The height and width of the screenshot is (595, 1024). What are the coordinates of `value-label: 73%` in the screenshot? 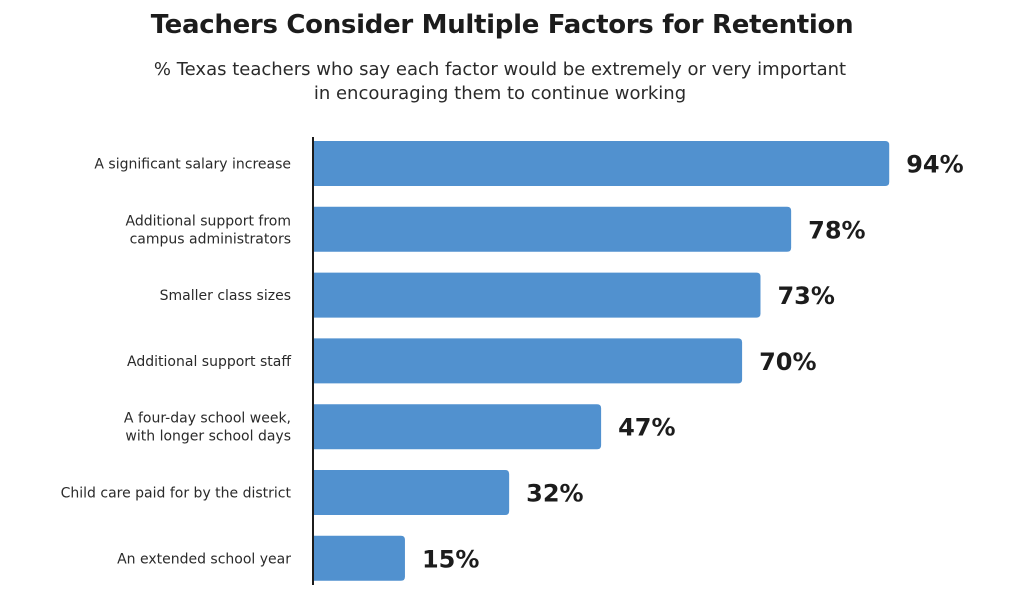 It's located at (805, 296).